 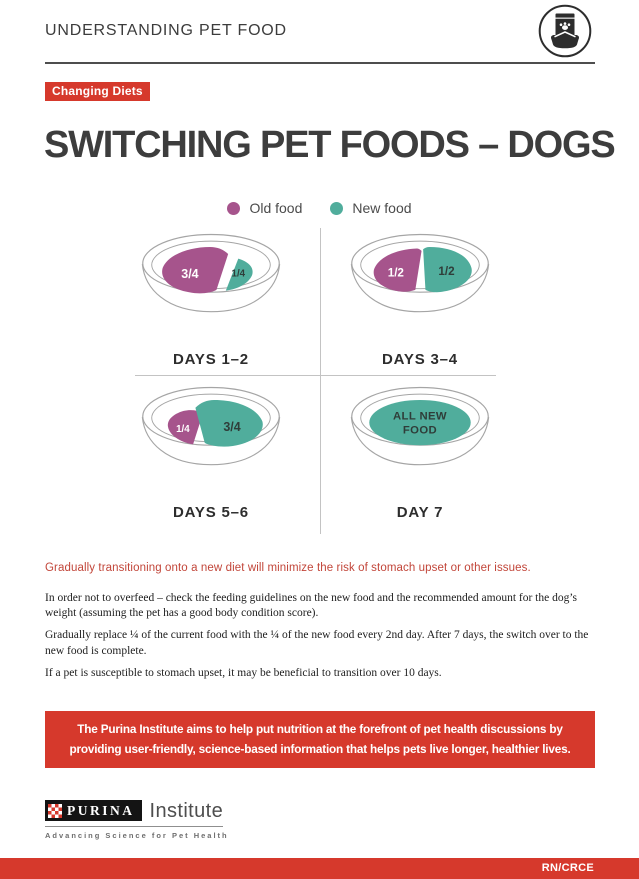 I want to click on new-food-dot-icon, so click(x=337, y=208).